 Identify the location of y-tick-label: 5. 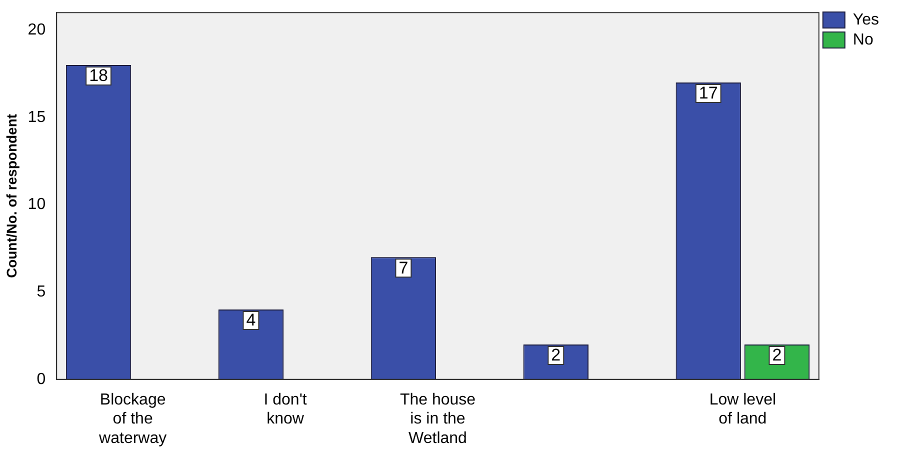
(41, 291).